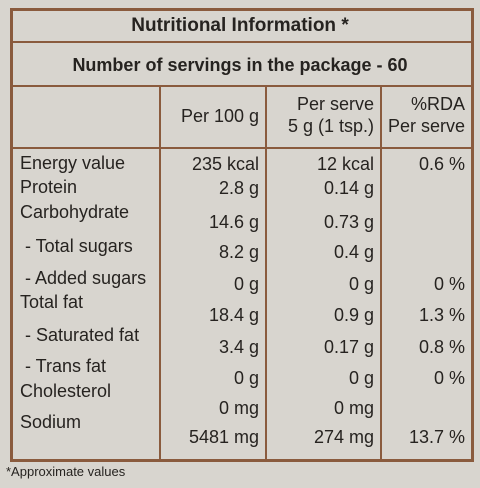 Image resolution: width=480 pixels, height=488 pixels. I want to click on row-label: Cholesterol, so click(66, 391).